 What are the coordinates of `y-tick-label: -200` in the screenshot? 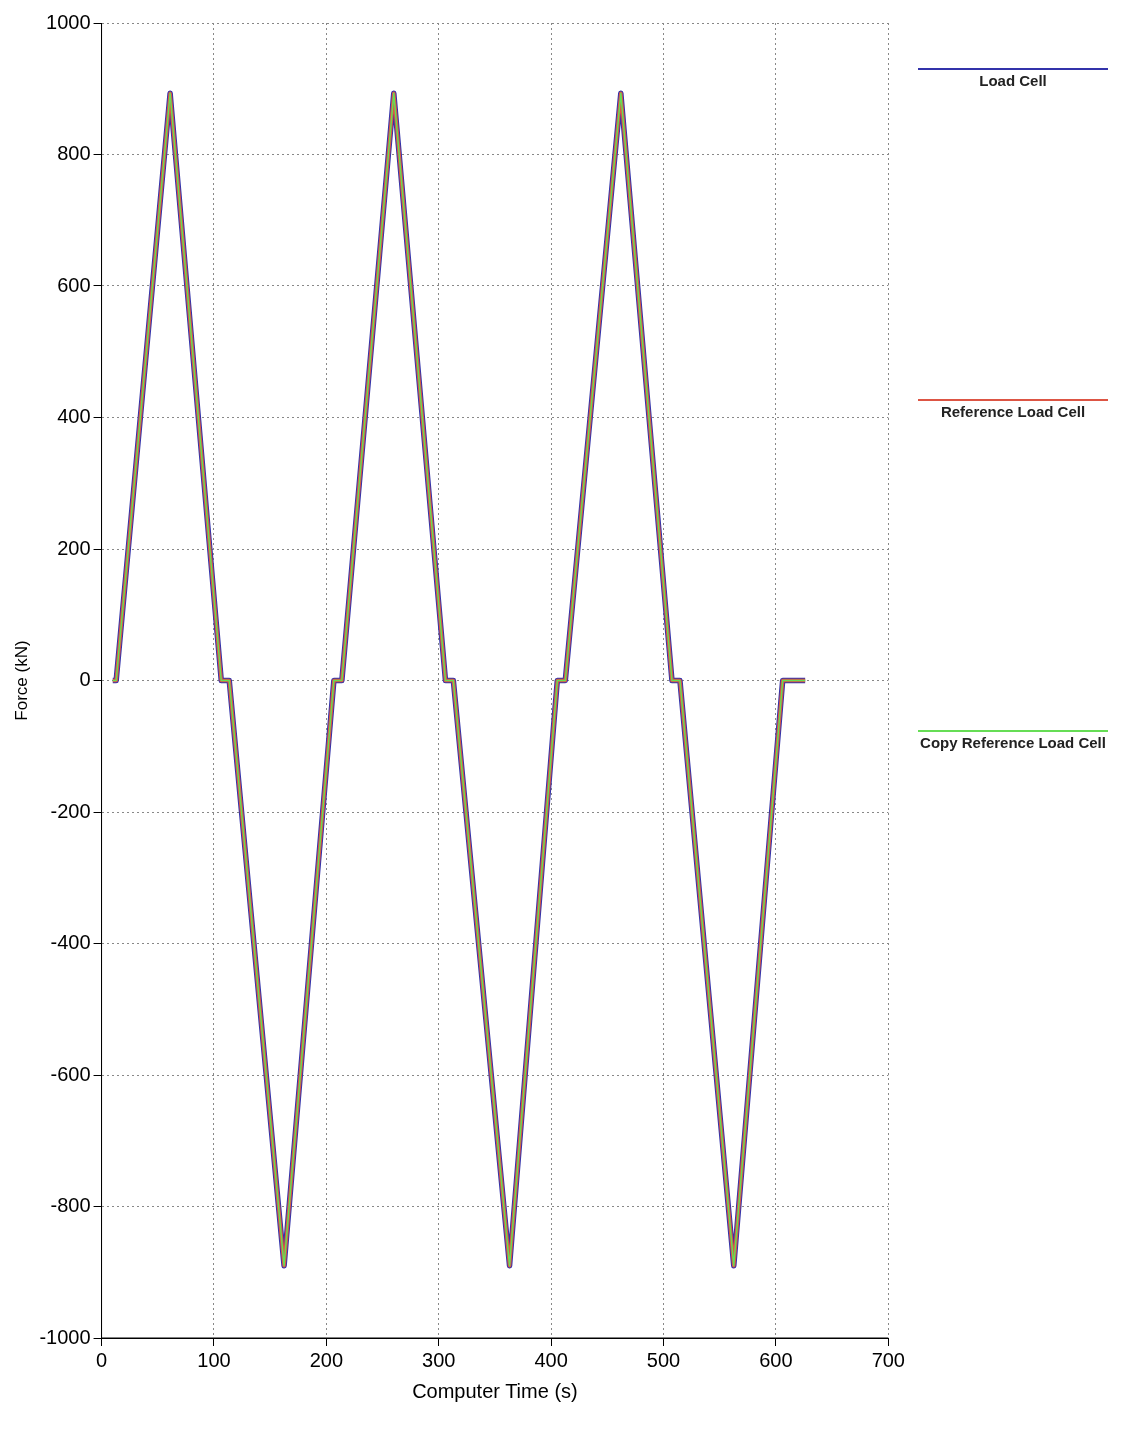 It's located at (70, 810).